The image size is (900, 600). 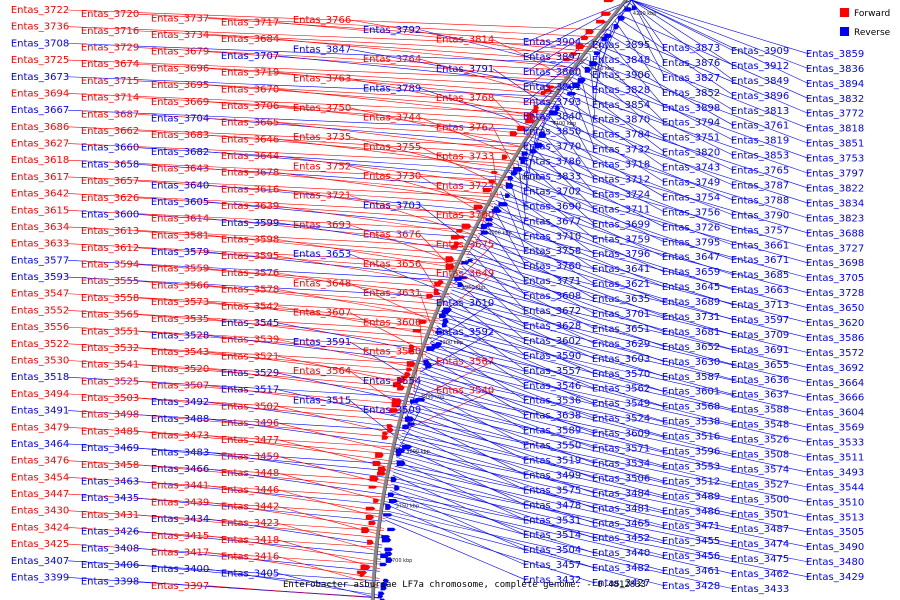 What do you see at coordinates (110, 381) in the screenshot?
I see `gene-label: Entas_3525` at bounding box center [110, 381].